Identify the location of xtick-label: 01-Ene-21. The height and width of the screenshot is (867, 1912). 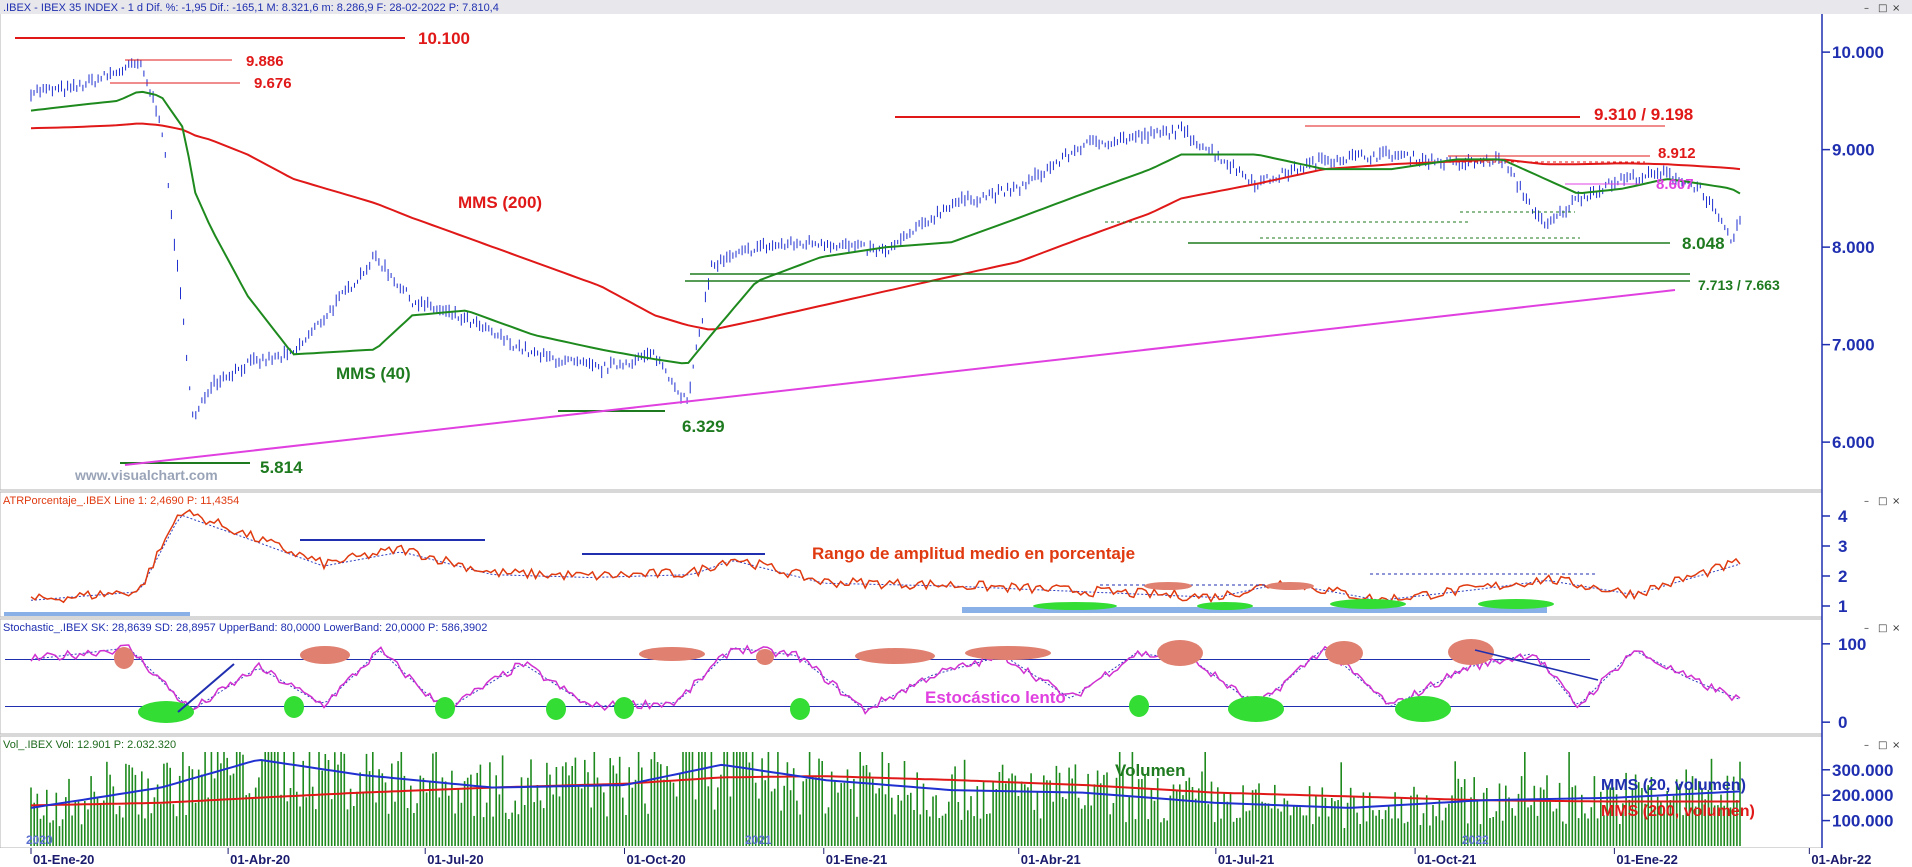
(856, 859).